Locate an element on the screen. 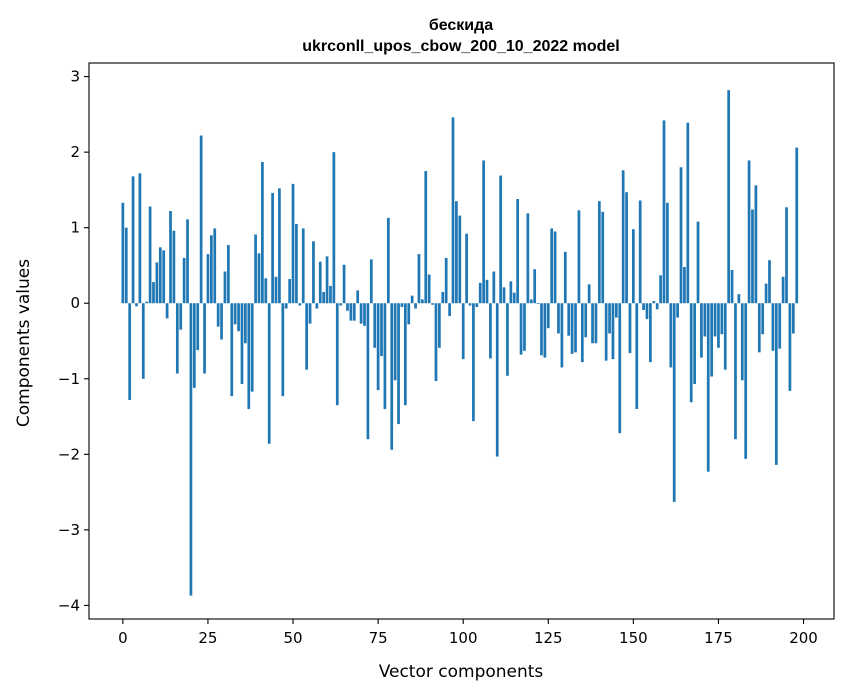 The width and height of the screenshot is (847, 700). chart-title-word: бескида is located at coordinates (461, 25).